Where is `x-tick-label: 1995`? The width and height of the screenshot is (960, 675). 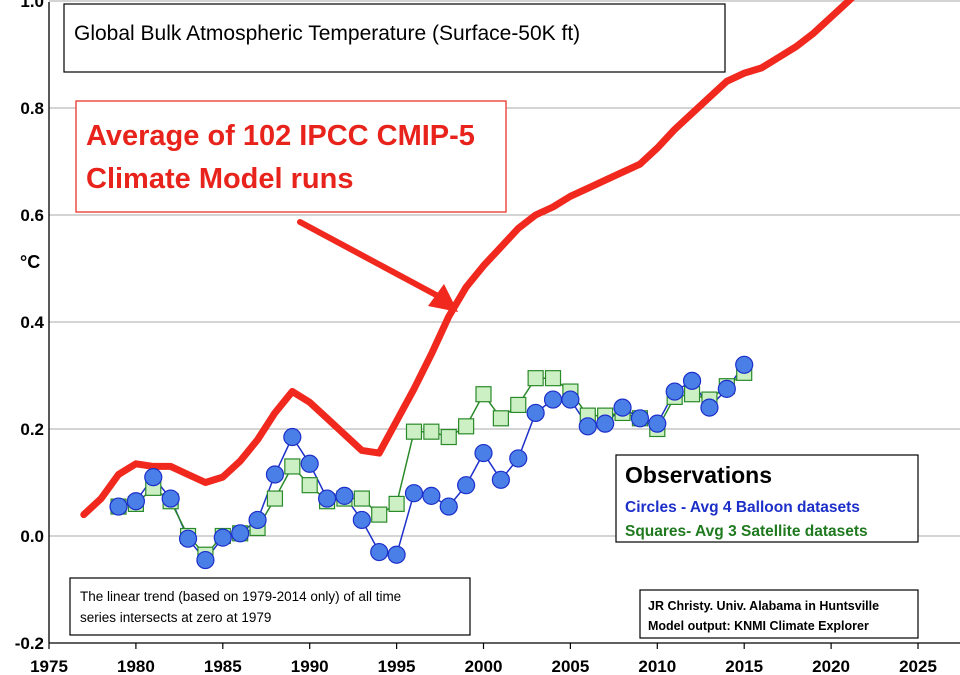
x-tick-label: 1995 is located at coordinates (397, 666).